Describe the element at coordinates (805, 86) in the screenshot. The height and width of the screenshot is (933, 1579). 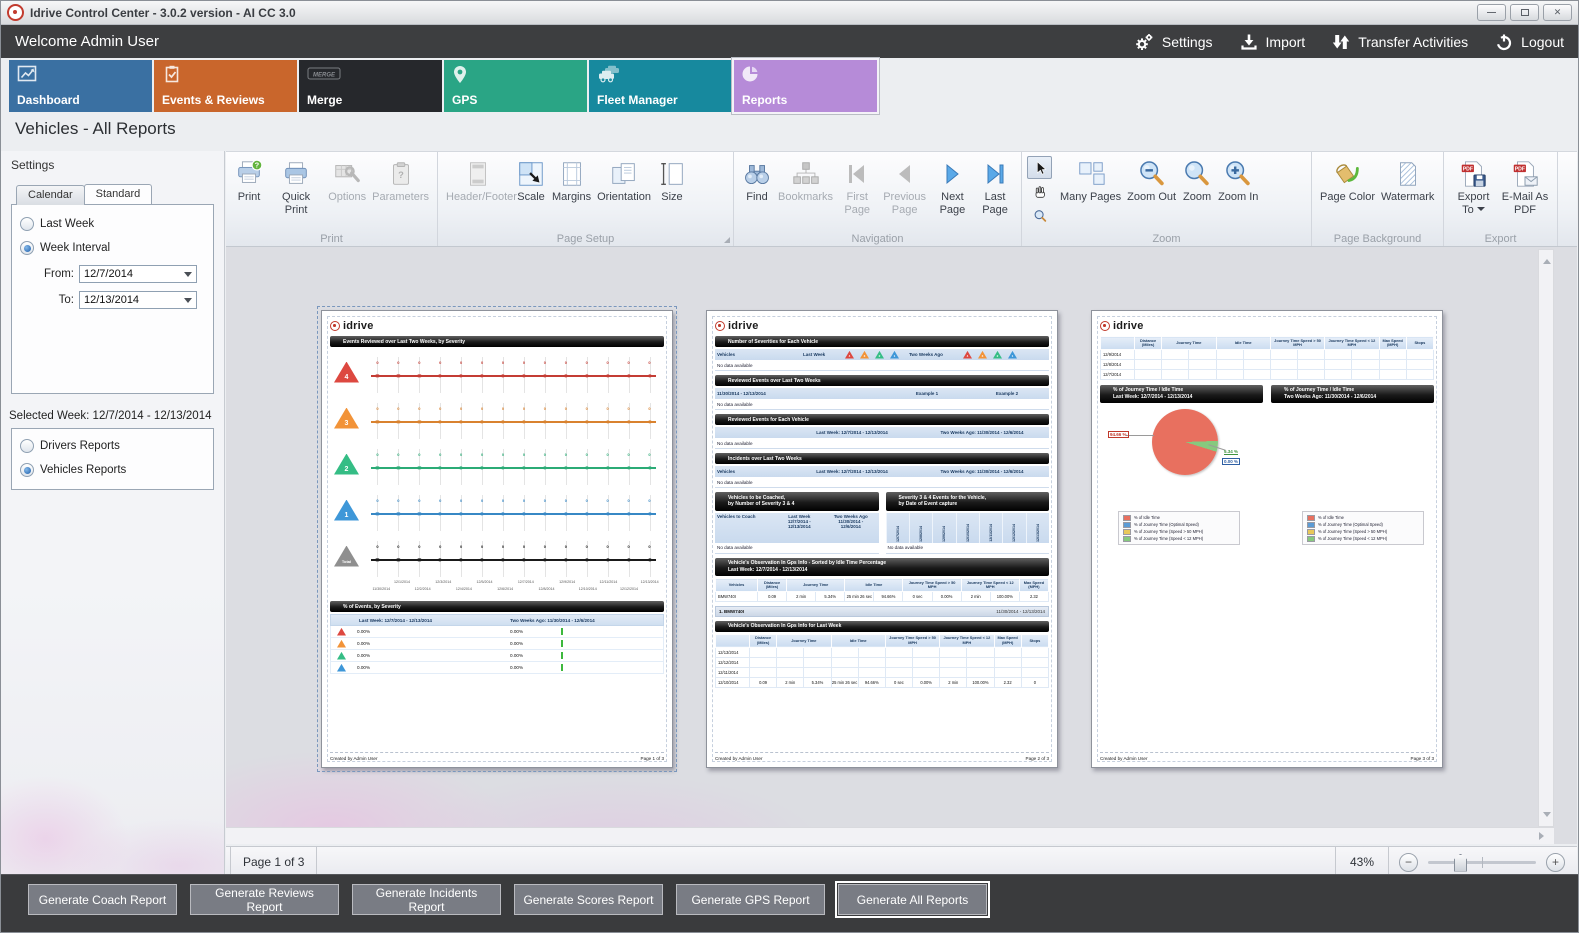
I see `tab-reports: Reports` at that location.